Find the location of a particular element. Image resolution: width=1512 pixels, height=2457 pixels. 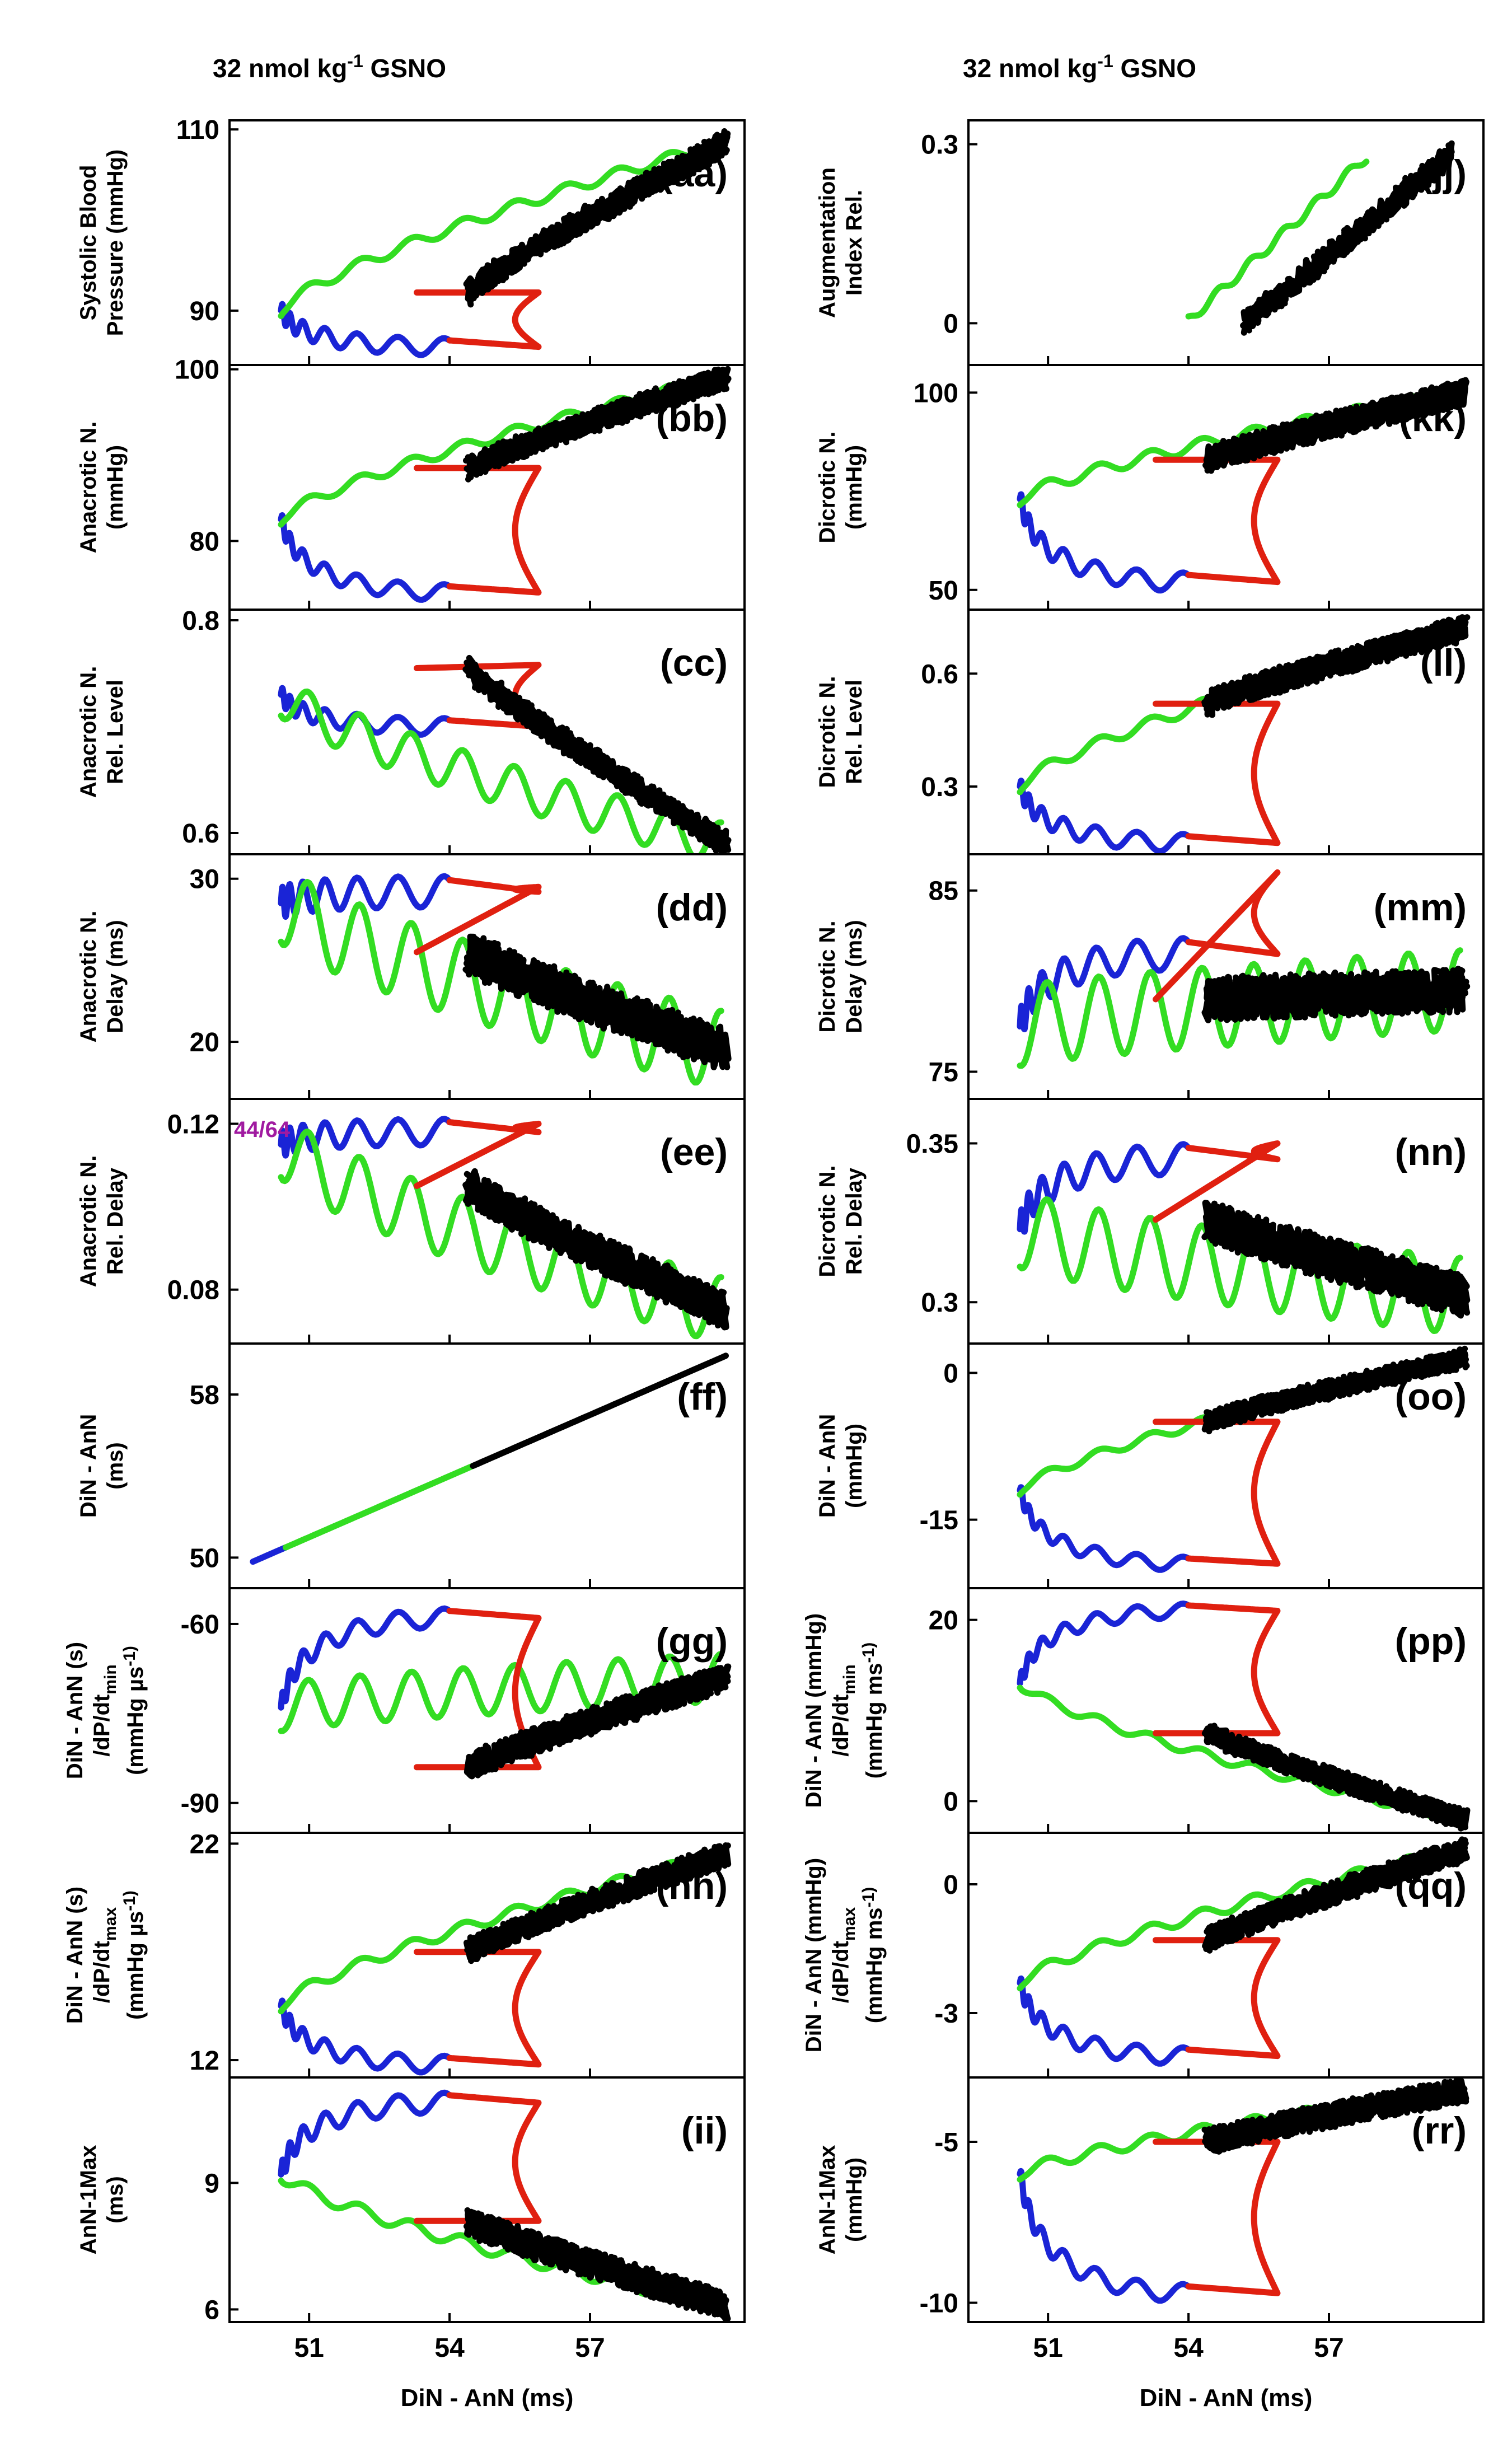

y-axis-label: DiN - AnN (mmHg)/dP/dtmin (mmHg ms-1) is located at coordinates (844, 1711).